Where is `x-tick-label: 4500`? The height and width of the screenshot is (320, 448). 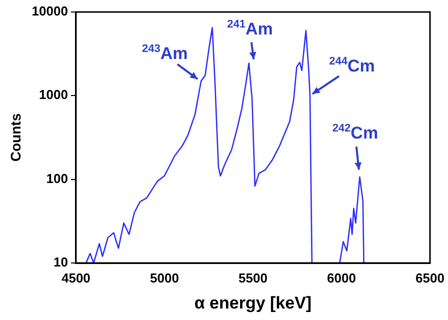
x-tick-label: 4500 is located at coordinates (75, 278).